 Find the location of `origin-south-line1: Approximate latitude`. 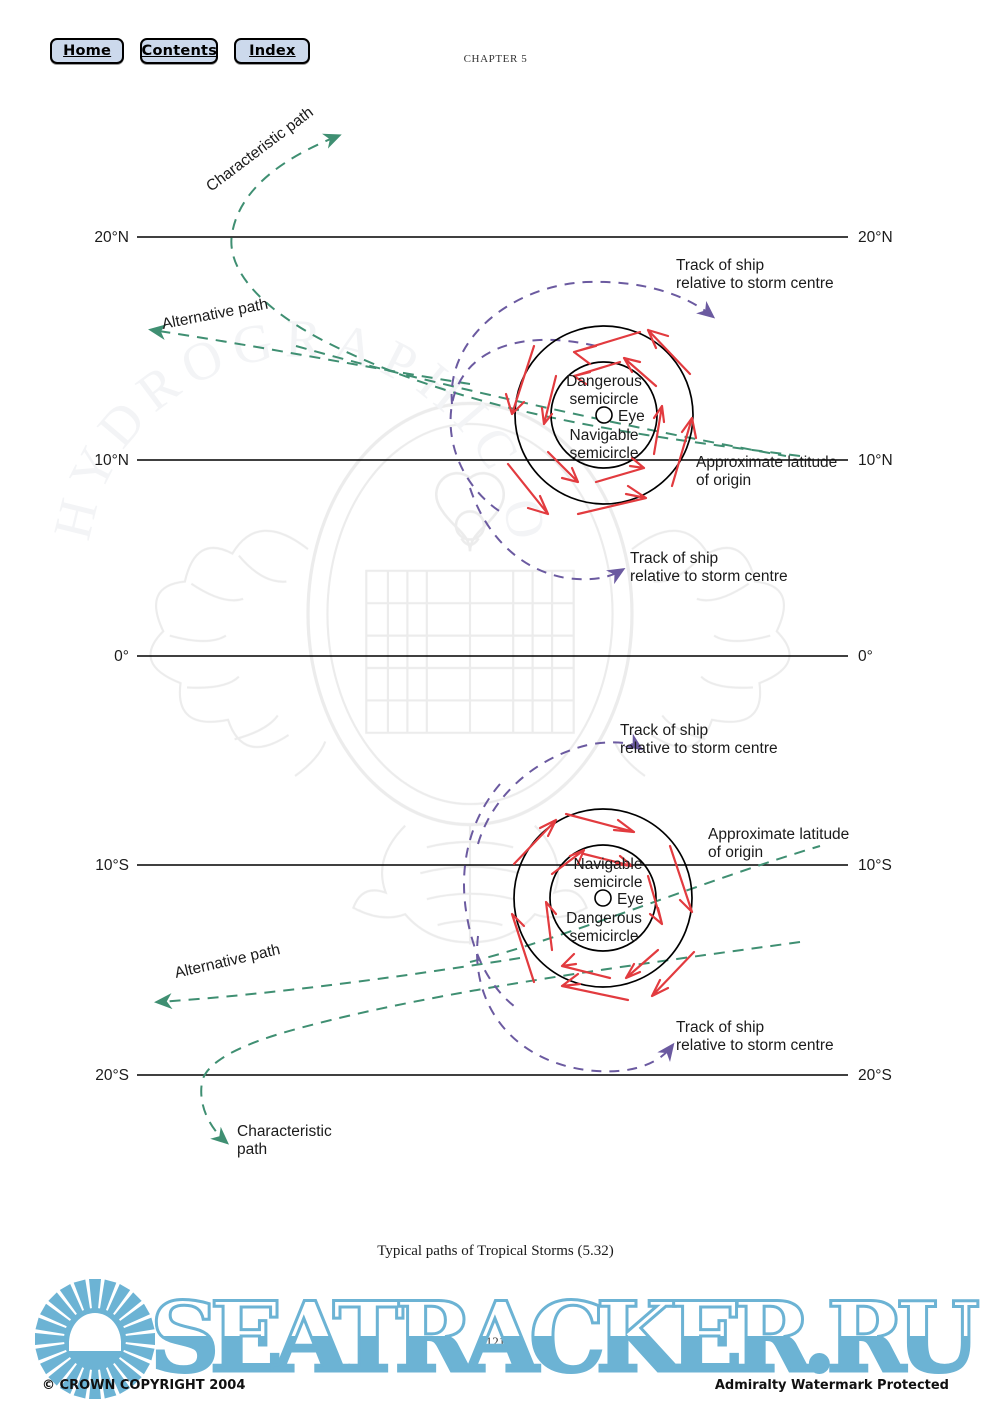

origin-south-line1: Approximate latitude is located at coordinates (778, 834).